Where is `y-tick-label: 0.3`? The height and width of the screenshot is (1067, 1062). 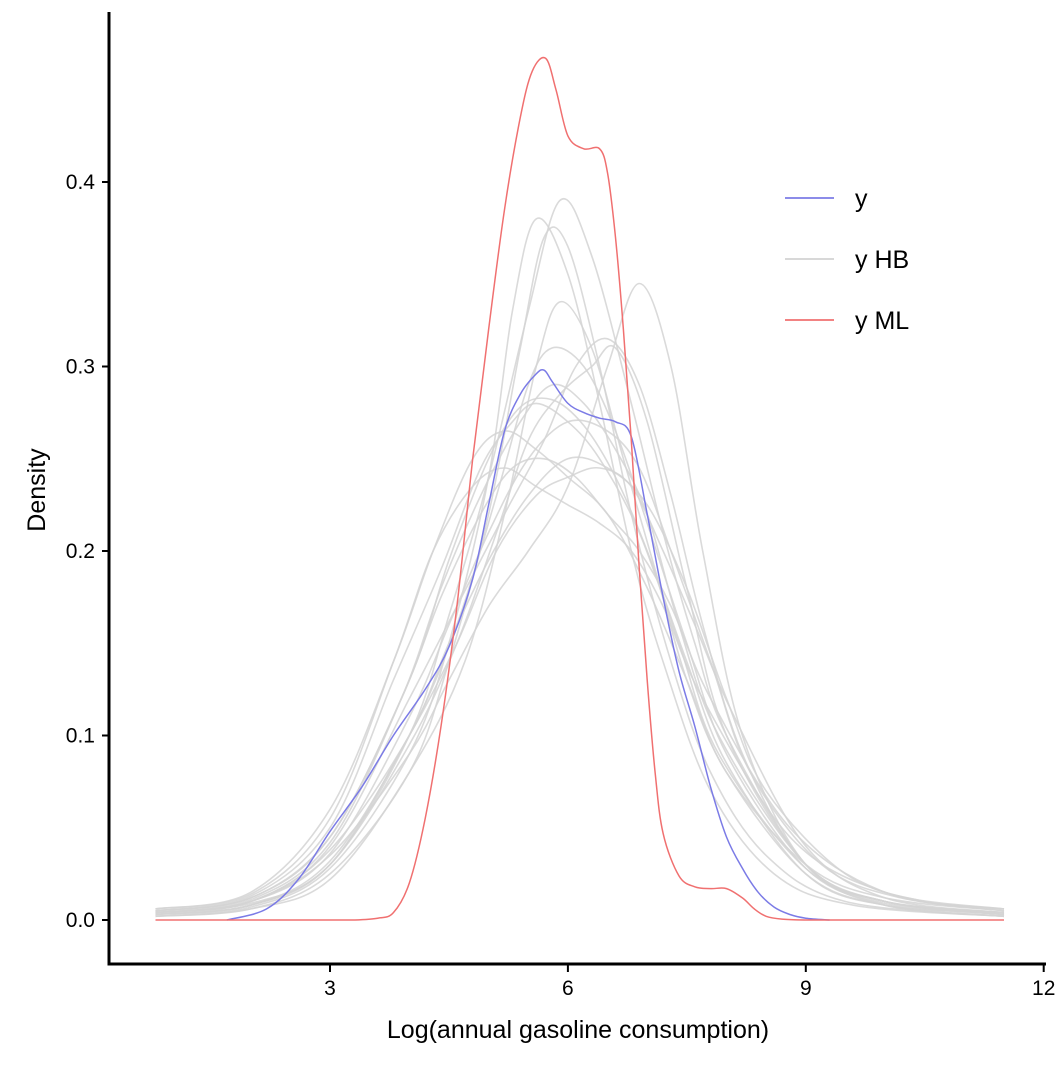
y-tick-label: 0.3 is located at coordinates (80, 367).